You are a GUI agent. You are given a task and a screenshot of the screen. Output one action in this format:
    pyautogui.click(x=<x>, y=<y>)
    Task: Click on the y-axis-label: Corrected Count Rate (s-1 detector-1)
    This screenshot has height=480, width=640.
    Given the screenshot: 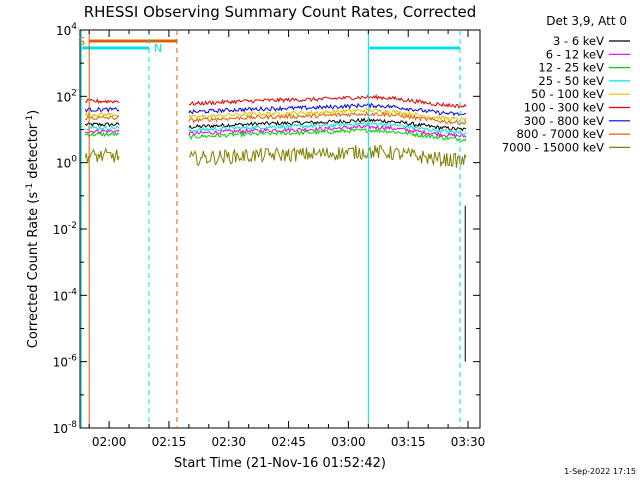 What is the action you would take?
    pyautogui.click(x=33, y=229)
    